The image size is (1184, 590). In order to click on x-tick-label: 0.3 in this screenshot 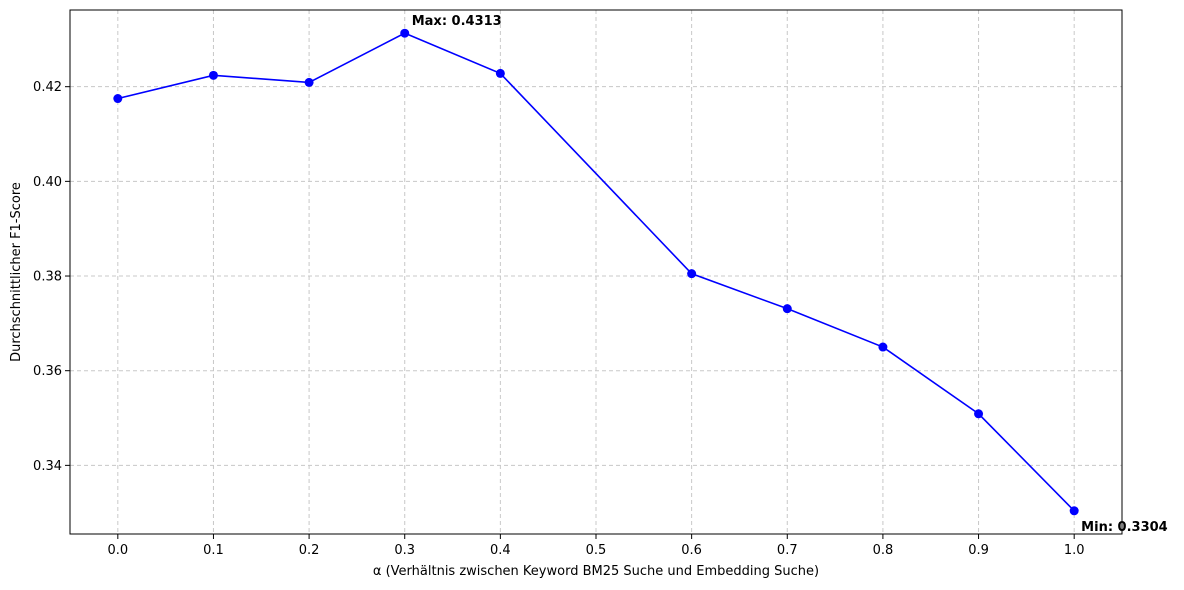, I will do `click(404, 550)`.